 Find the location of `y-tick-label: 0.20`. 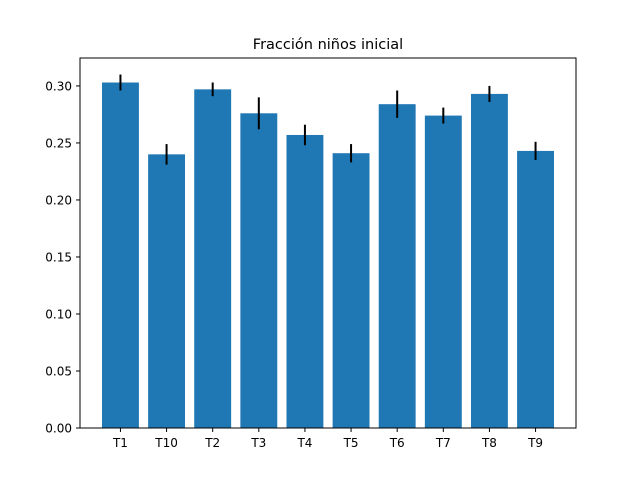

y-tick-label: 0.20 is located at coordinates (58, 200).